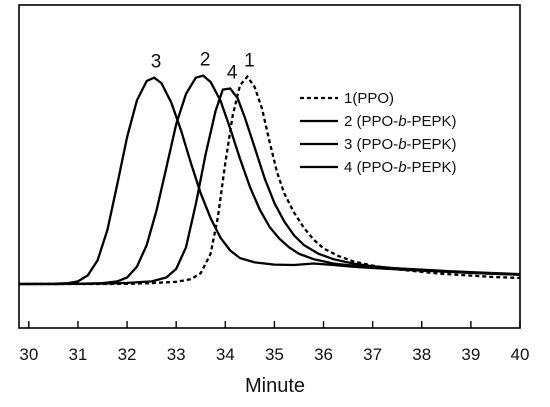  Describe the element at coordinates (520, 354) in the screenshot. I see `x-tick-label: 40` at that location.